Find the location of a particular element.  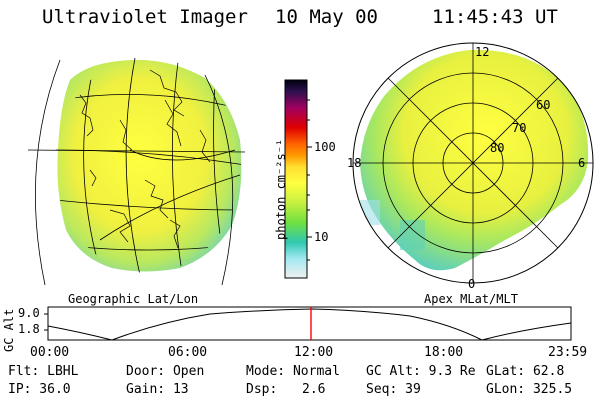

gain-status: Gain: 13 is located at coordinates (157, 389).